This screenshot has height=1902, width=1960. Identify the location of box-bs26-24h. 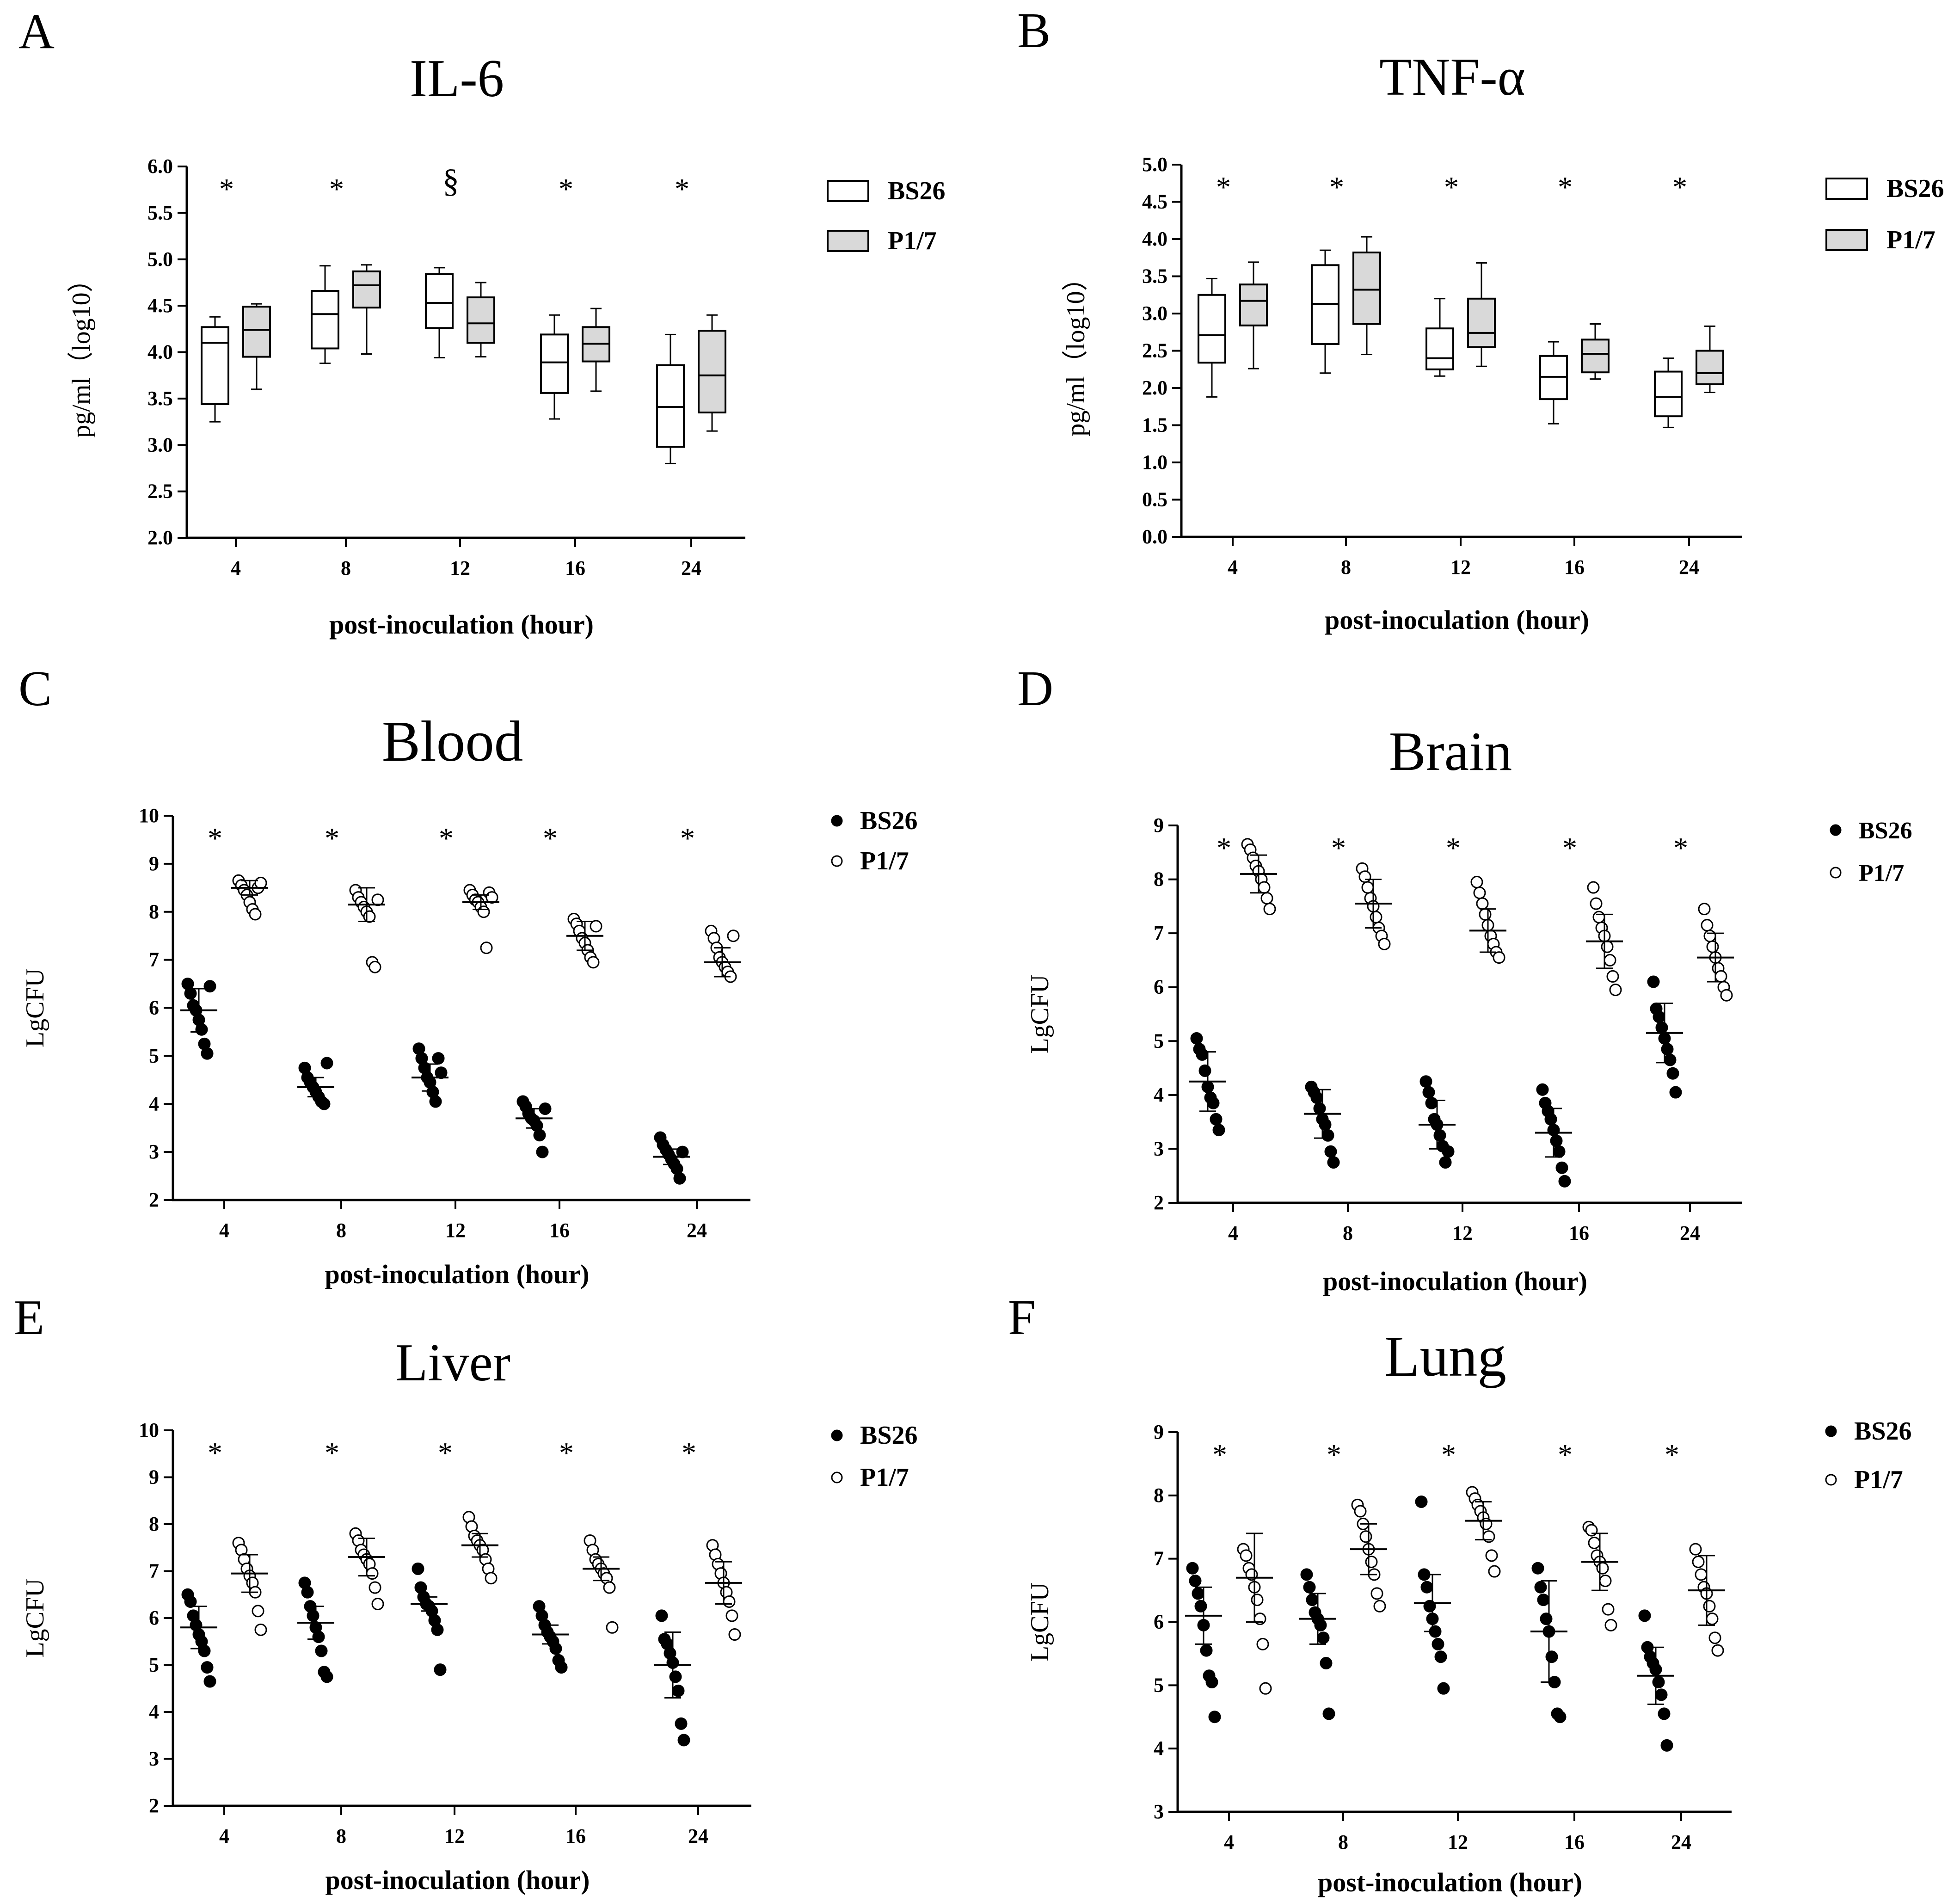
(1668, 392).